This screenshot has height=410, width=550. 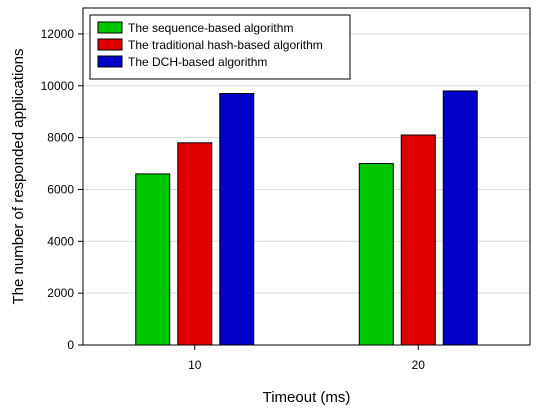 I want to click on y-tick-label: 12000, so click(x=58, y=34).